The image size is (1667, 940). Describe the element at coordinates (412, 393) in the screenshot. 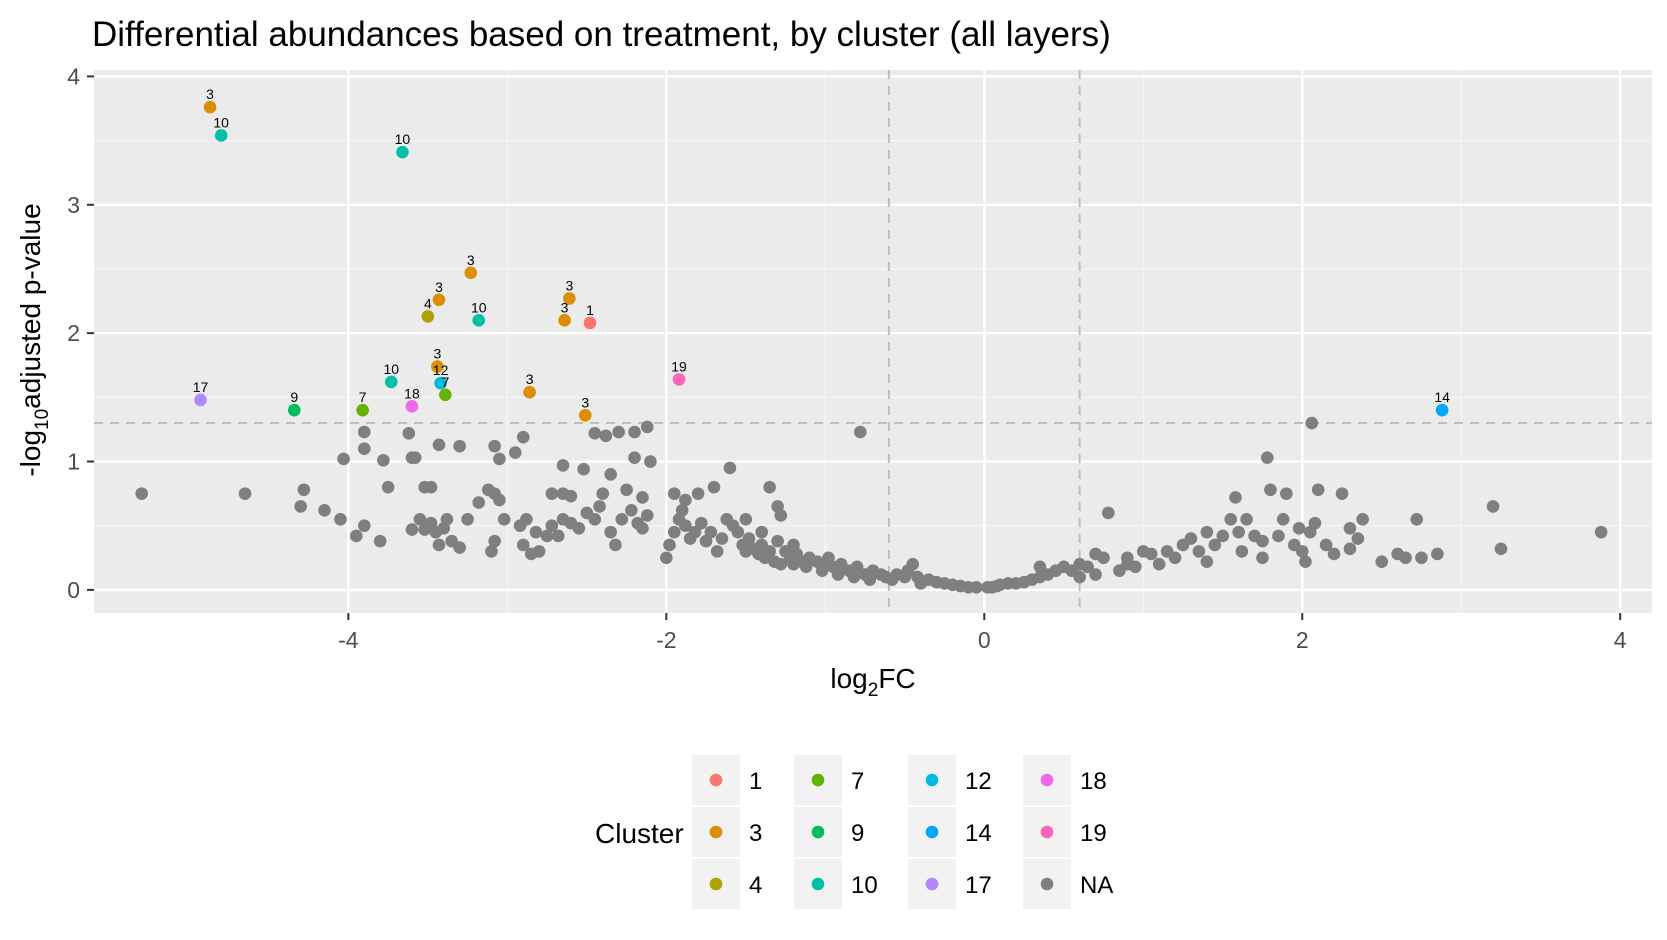

I see `point-label: 18` at that location.